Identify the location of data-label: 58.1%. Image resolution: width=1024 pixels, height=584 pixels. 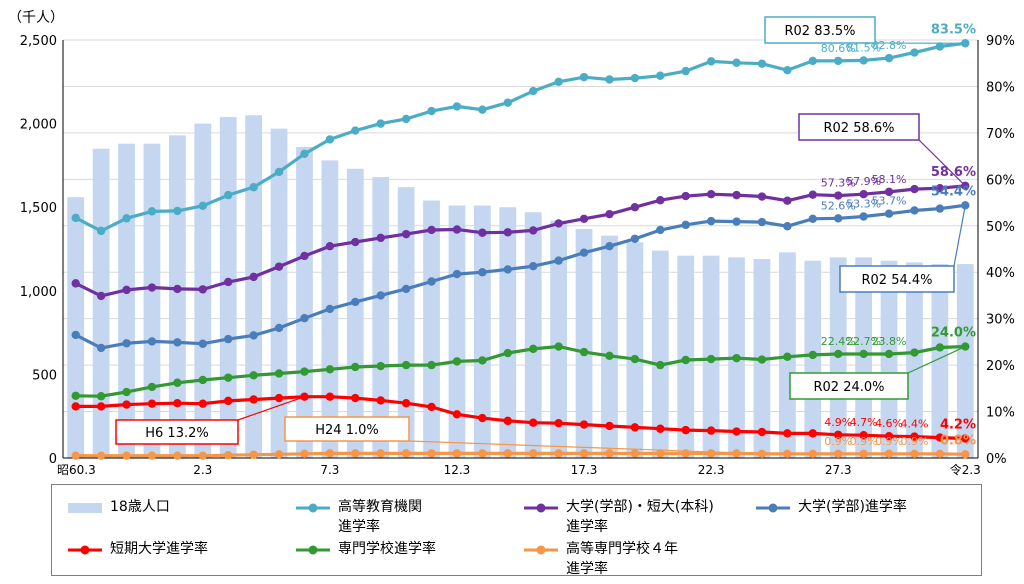
(889, 179).